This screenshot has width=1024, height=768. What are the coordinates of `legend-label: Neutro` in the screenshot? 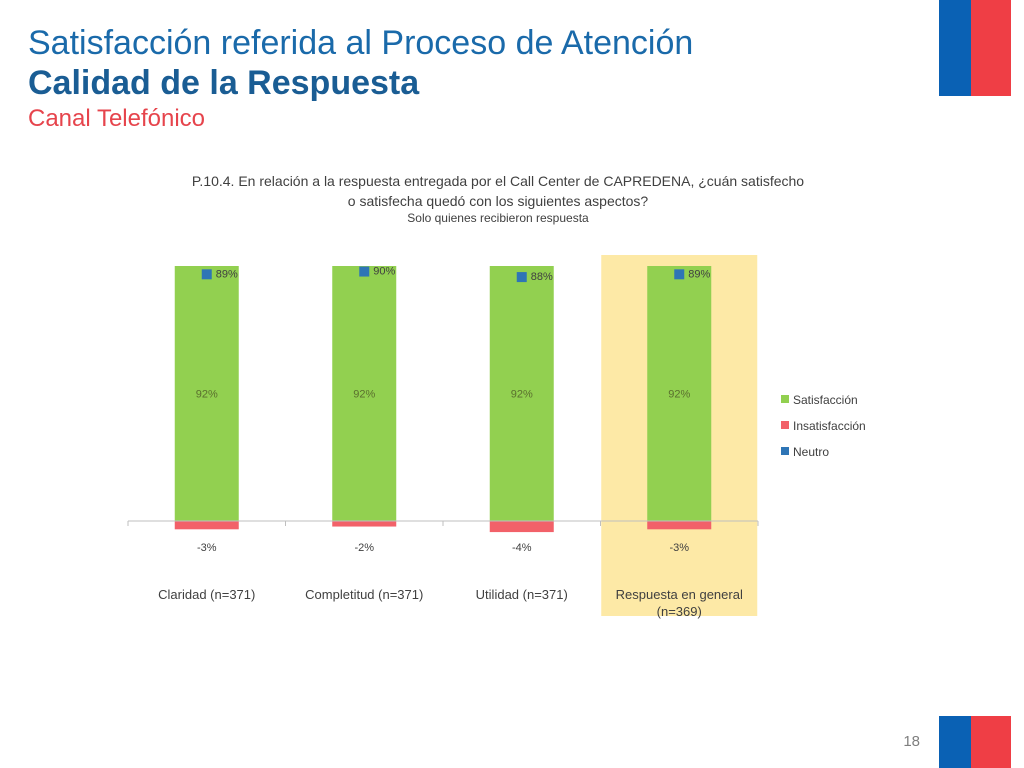 It's located at (811, 452).